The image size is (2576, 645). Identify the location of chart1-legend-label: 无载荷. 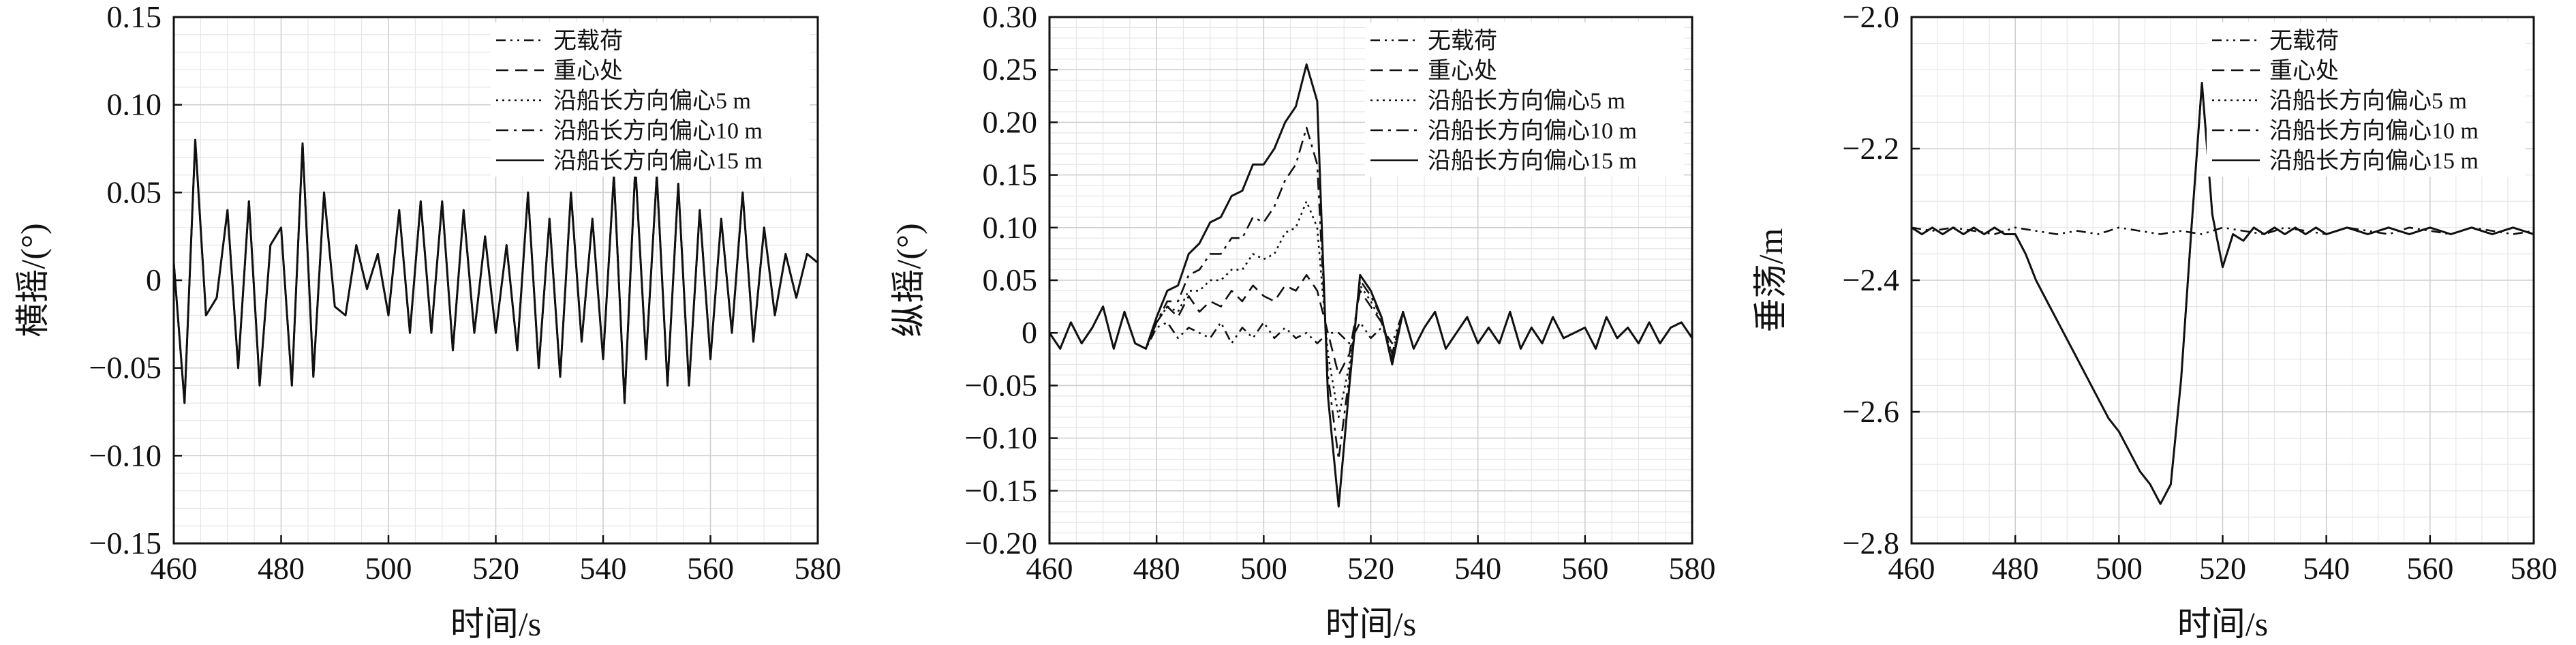
(1463, 41).